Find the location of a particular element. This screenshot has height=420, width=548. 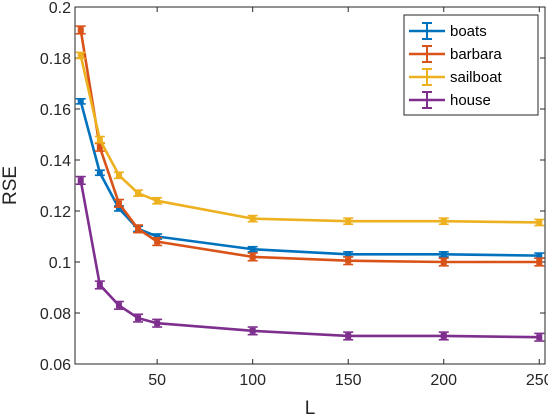

legend-label: house is located at coordinates (470, 100).